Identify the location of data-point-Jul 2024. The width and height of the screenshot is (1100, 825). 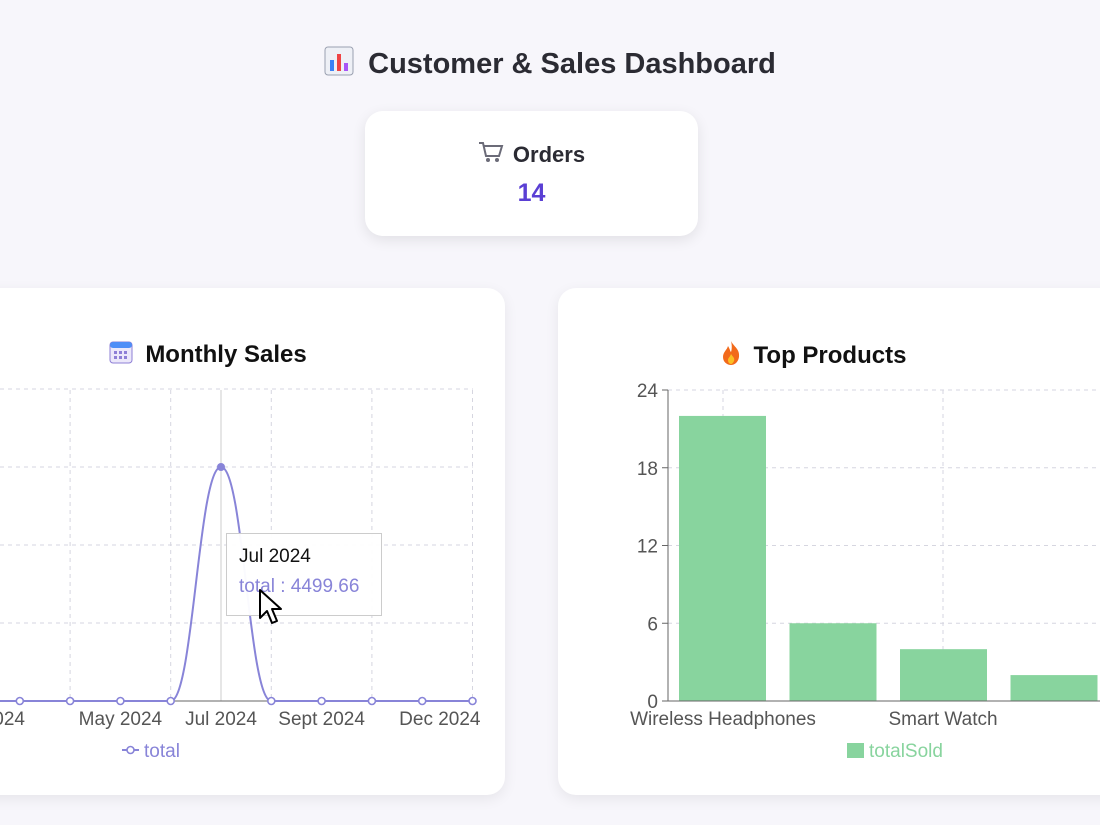
(221, 467).